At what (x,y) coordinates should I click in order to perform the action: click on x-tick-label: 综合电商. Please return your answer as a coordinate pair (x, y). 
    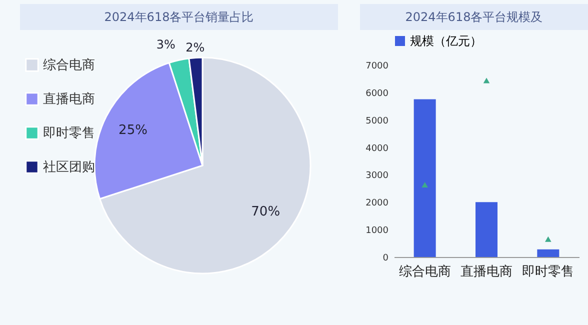
    Looking at the image, I should click on (424, 272).